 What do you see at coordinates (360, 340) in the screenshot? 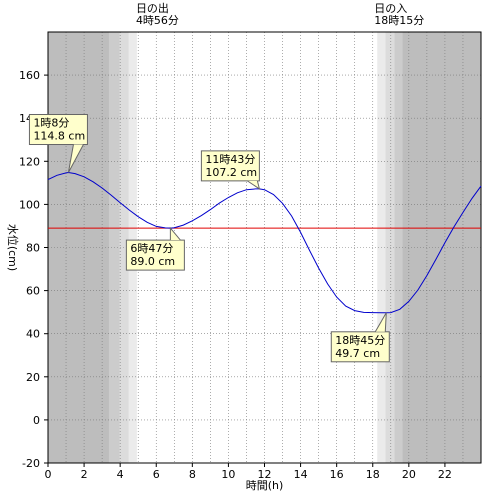
I see `annotation-time: 18時45分` at bounding box center [360, 340].